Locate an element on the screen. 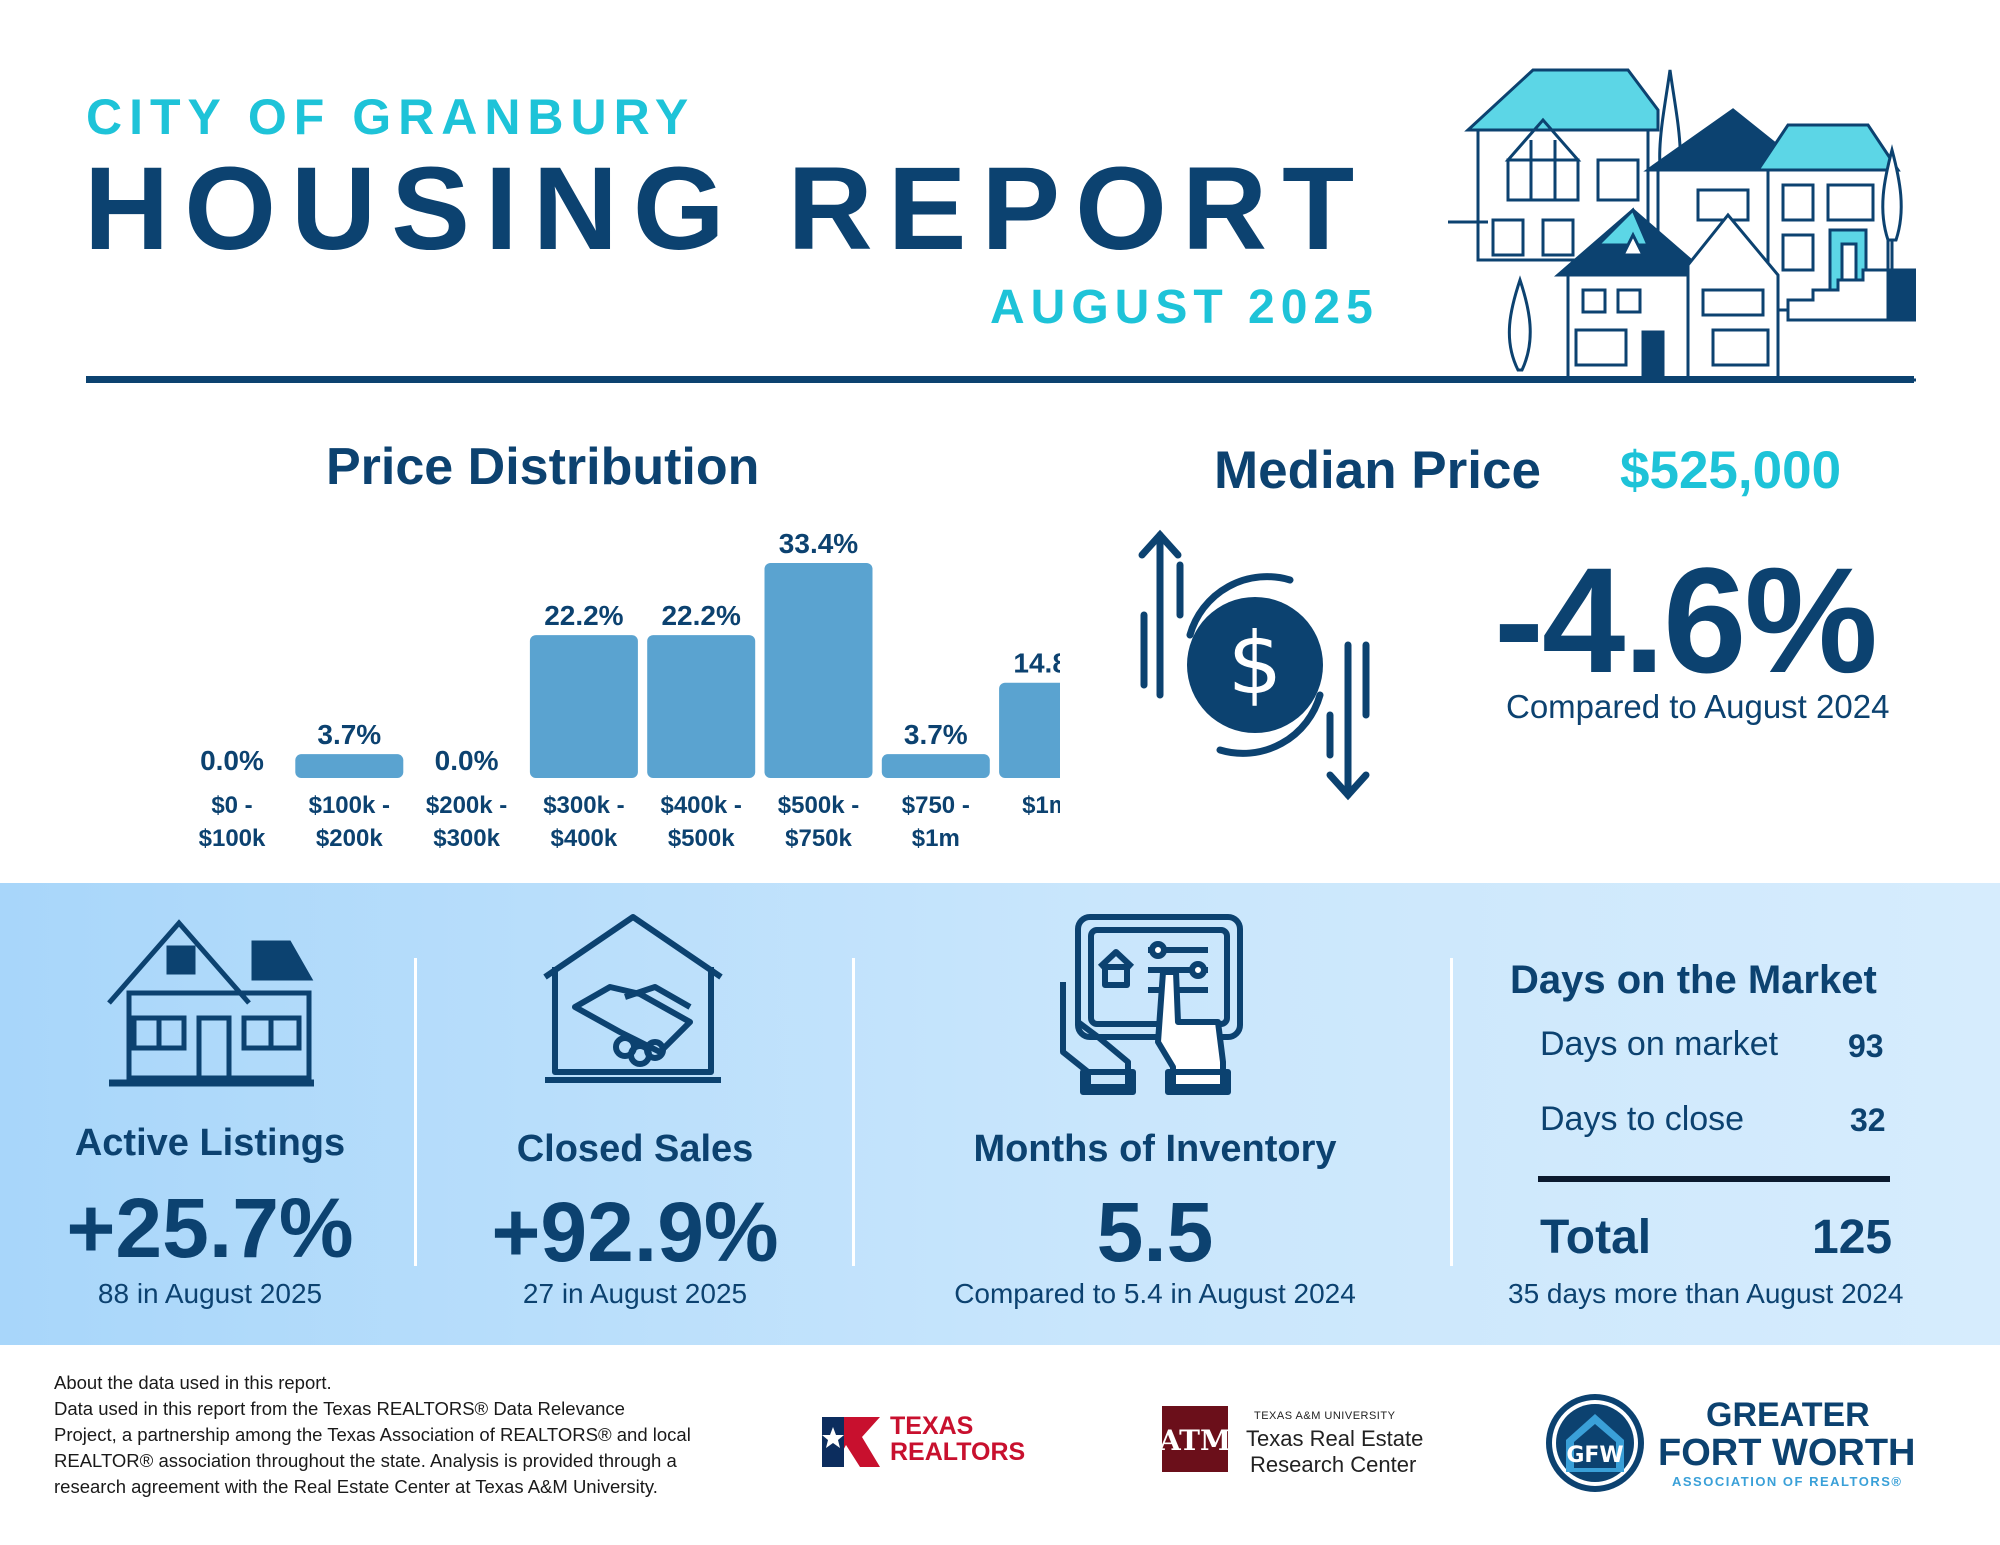  chart-category-label: $300k is located at coordinates (466, 838).